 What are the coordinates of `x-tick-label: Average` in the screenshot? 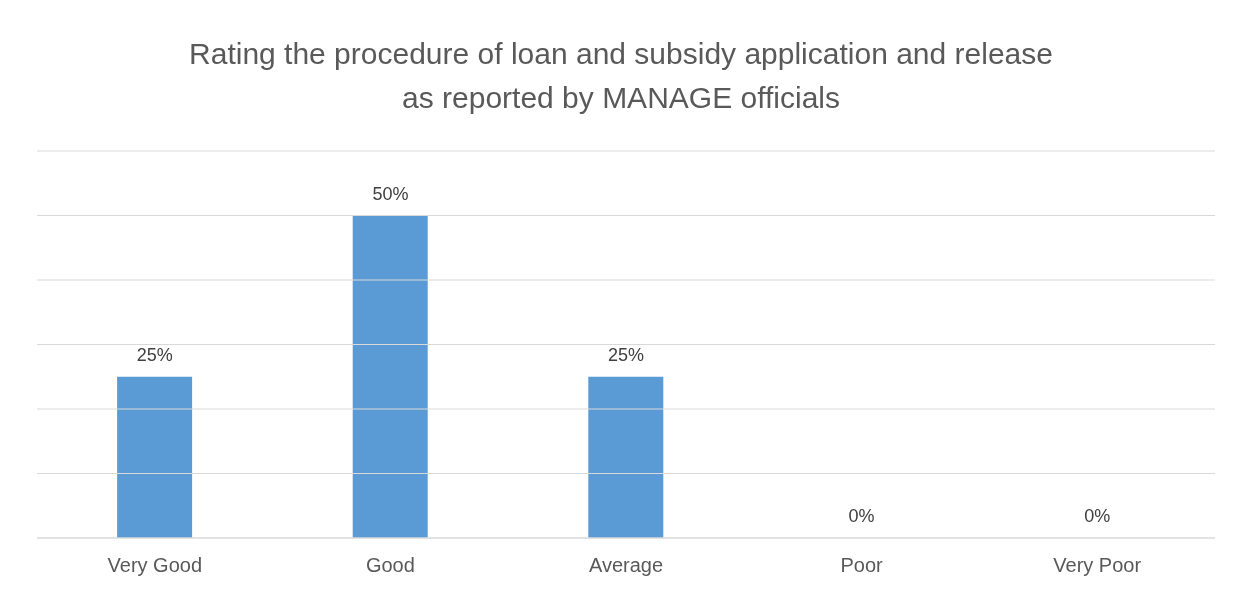 It's located at (626, 565).